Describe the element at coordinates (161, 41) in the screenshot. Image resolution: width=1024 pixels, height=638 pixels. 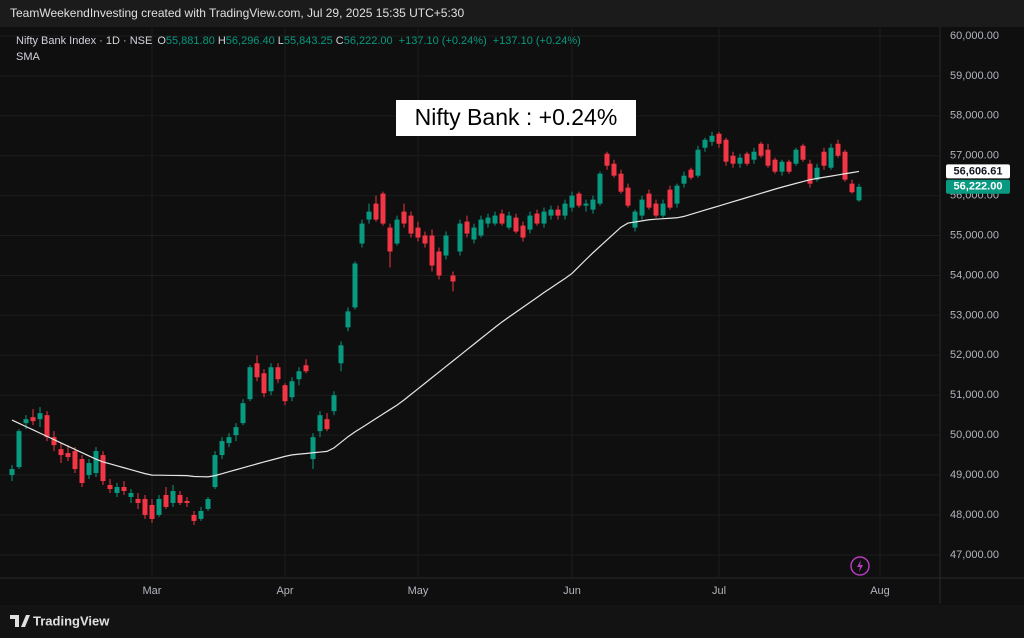
I see `legend-key: O` at that location.